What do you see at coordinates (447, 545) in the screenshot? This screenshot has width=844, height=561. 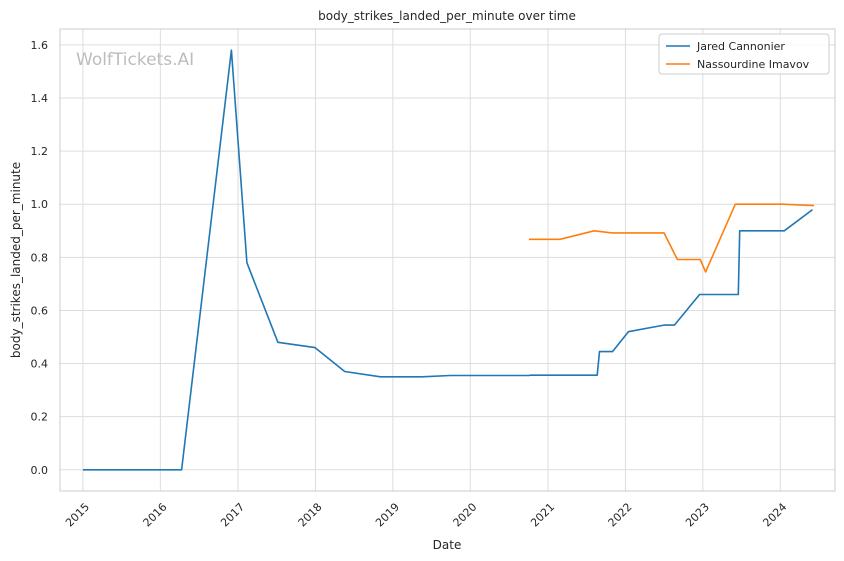 I see `x-axis-label: Date` at bounding box center [447, 545].